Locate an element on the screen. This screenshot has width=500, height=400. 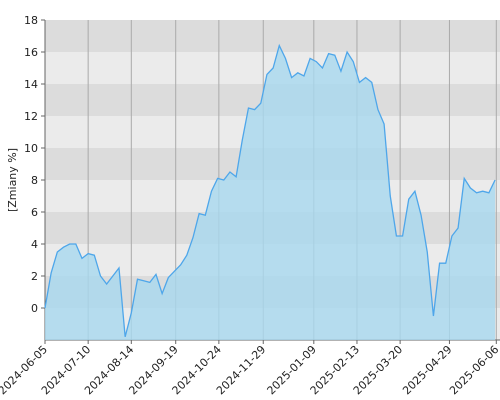
y-tick-label: 18 is located at coordinates (31, 20).